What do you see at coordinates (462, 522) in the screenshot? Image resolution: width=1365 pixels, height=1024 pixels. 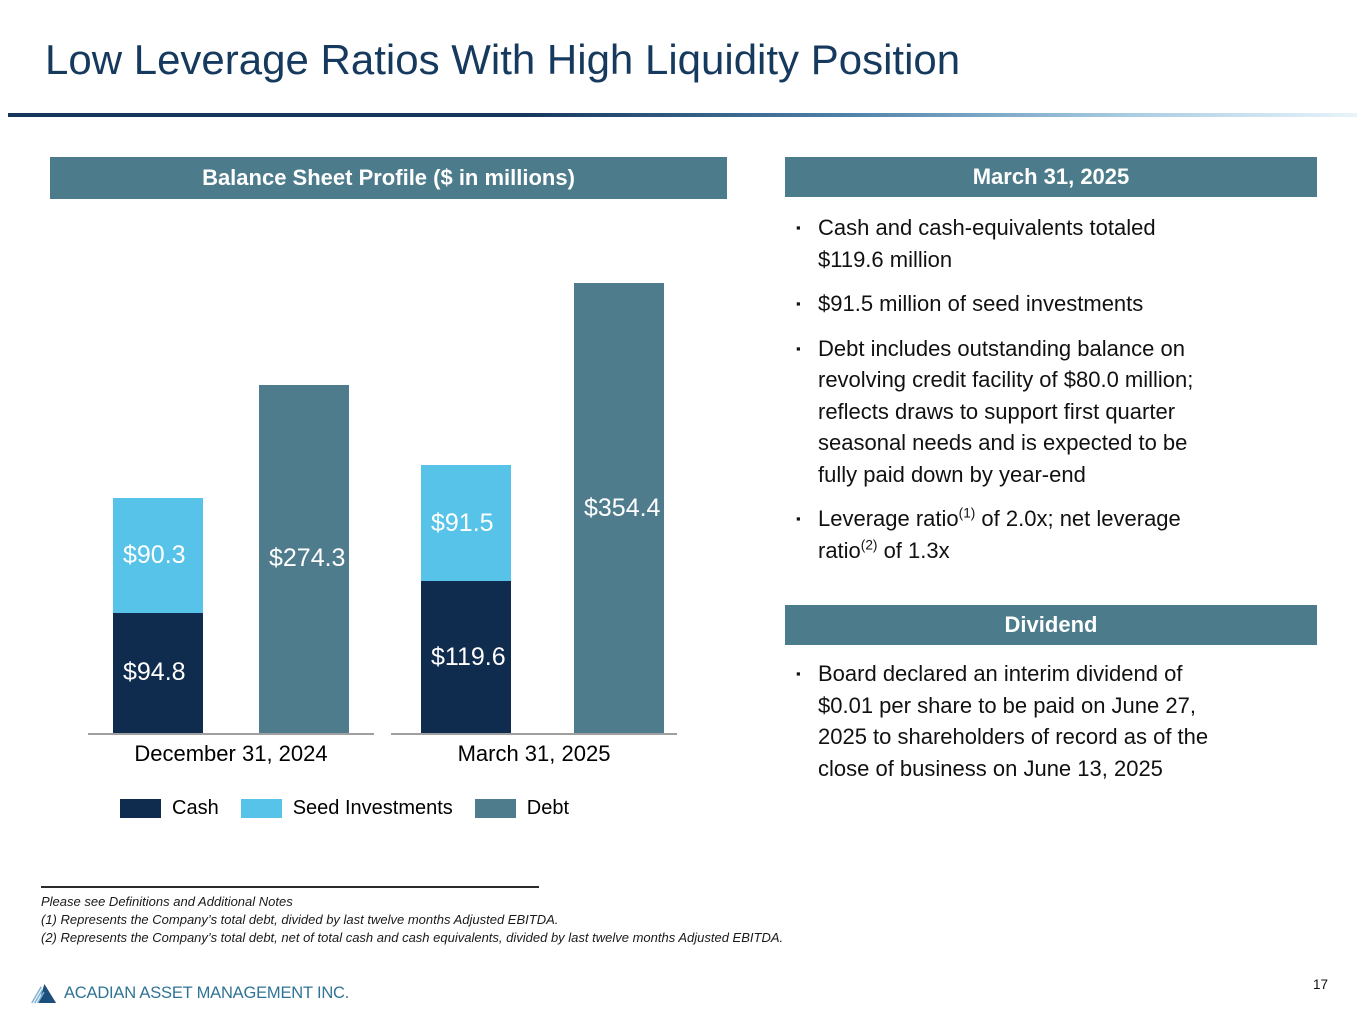 I see `bar-value-label: $91.5` at bounding box center [462, 522].